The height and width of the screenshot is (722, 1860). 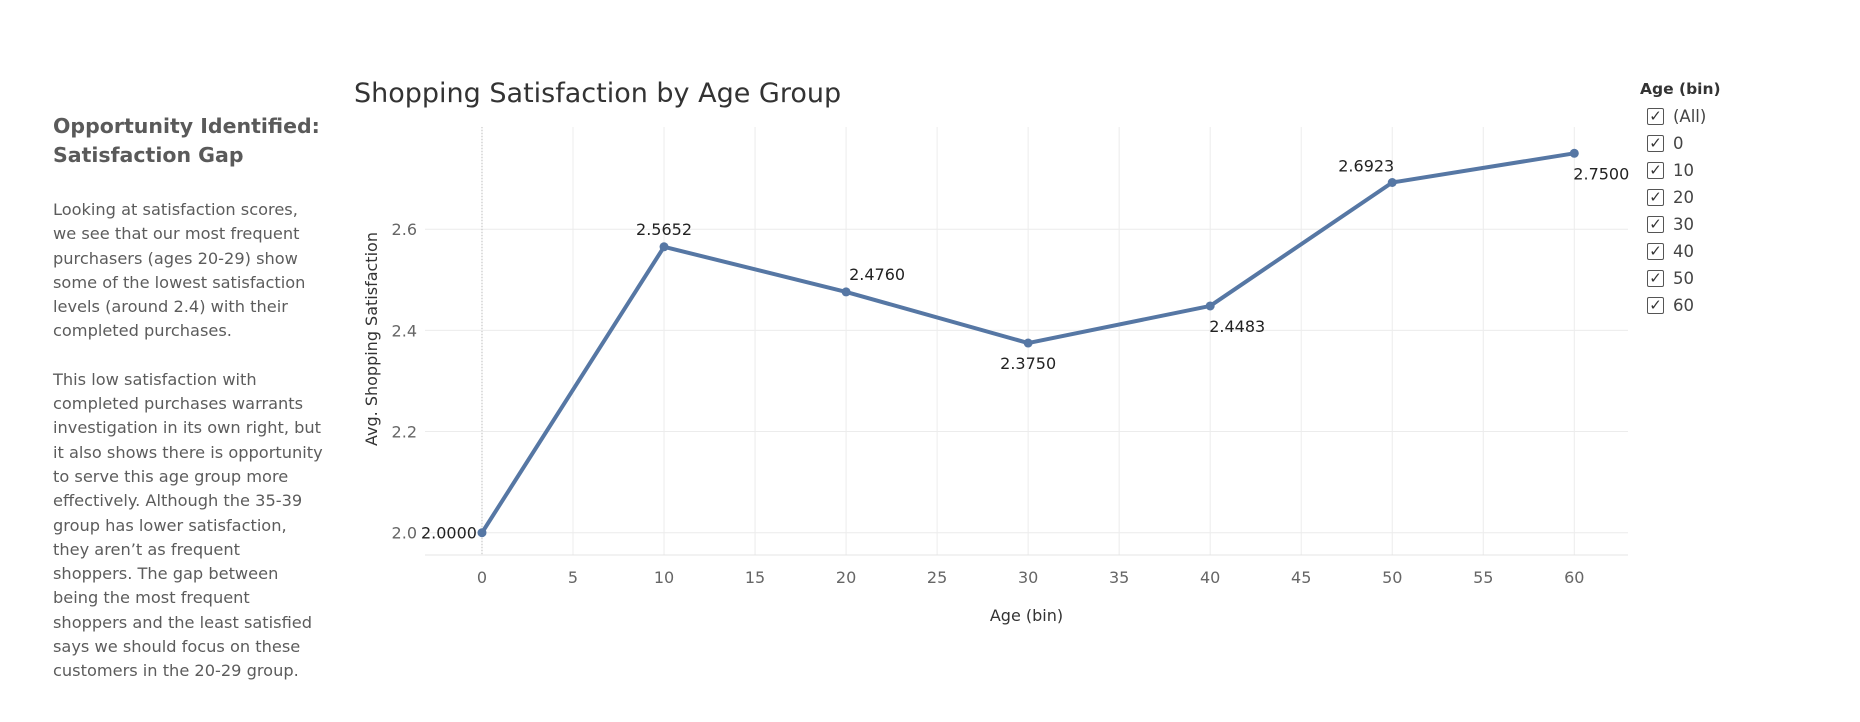 What do you see at coordinates (1683, 251) in the screenshot?
I see `filter-item-label: 40` at bounding box center [1683, 251].